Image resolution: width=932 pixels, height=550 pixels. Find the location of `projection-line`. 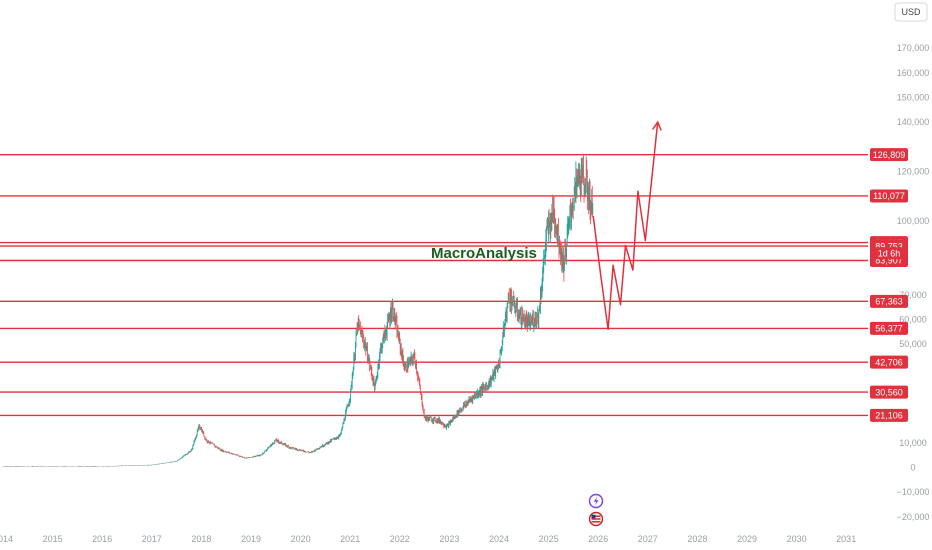

projection-line is located at coordinates (625, 226).